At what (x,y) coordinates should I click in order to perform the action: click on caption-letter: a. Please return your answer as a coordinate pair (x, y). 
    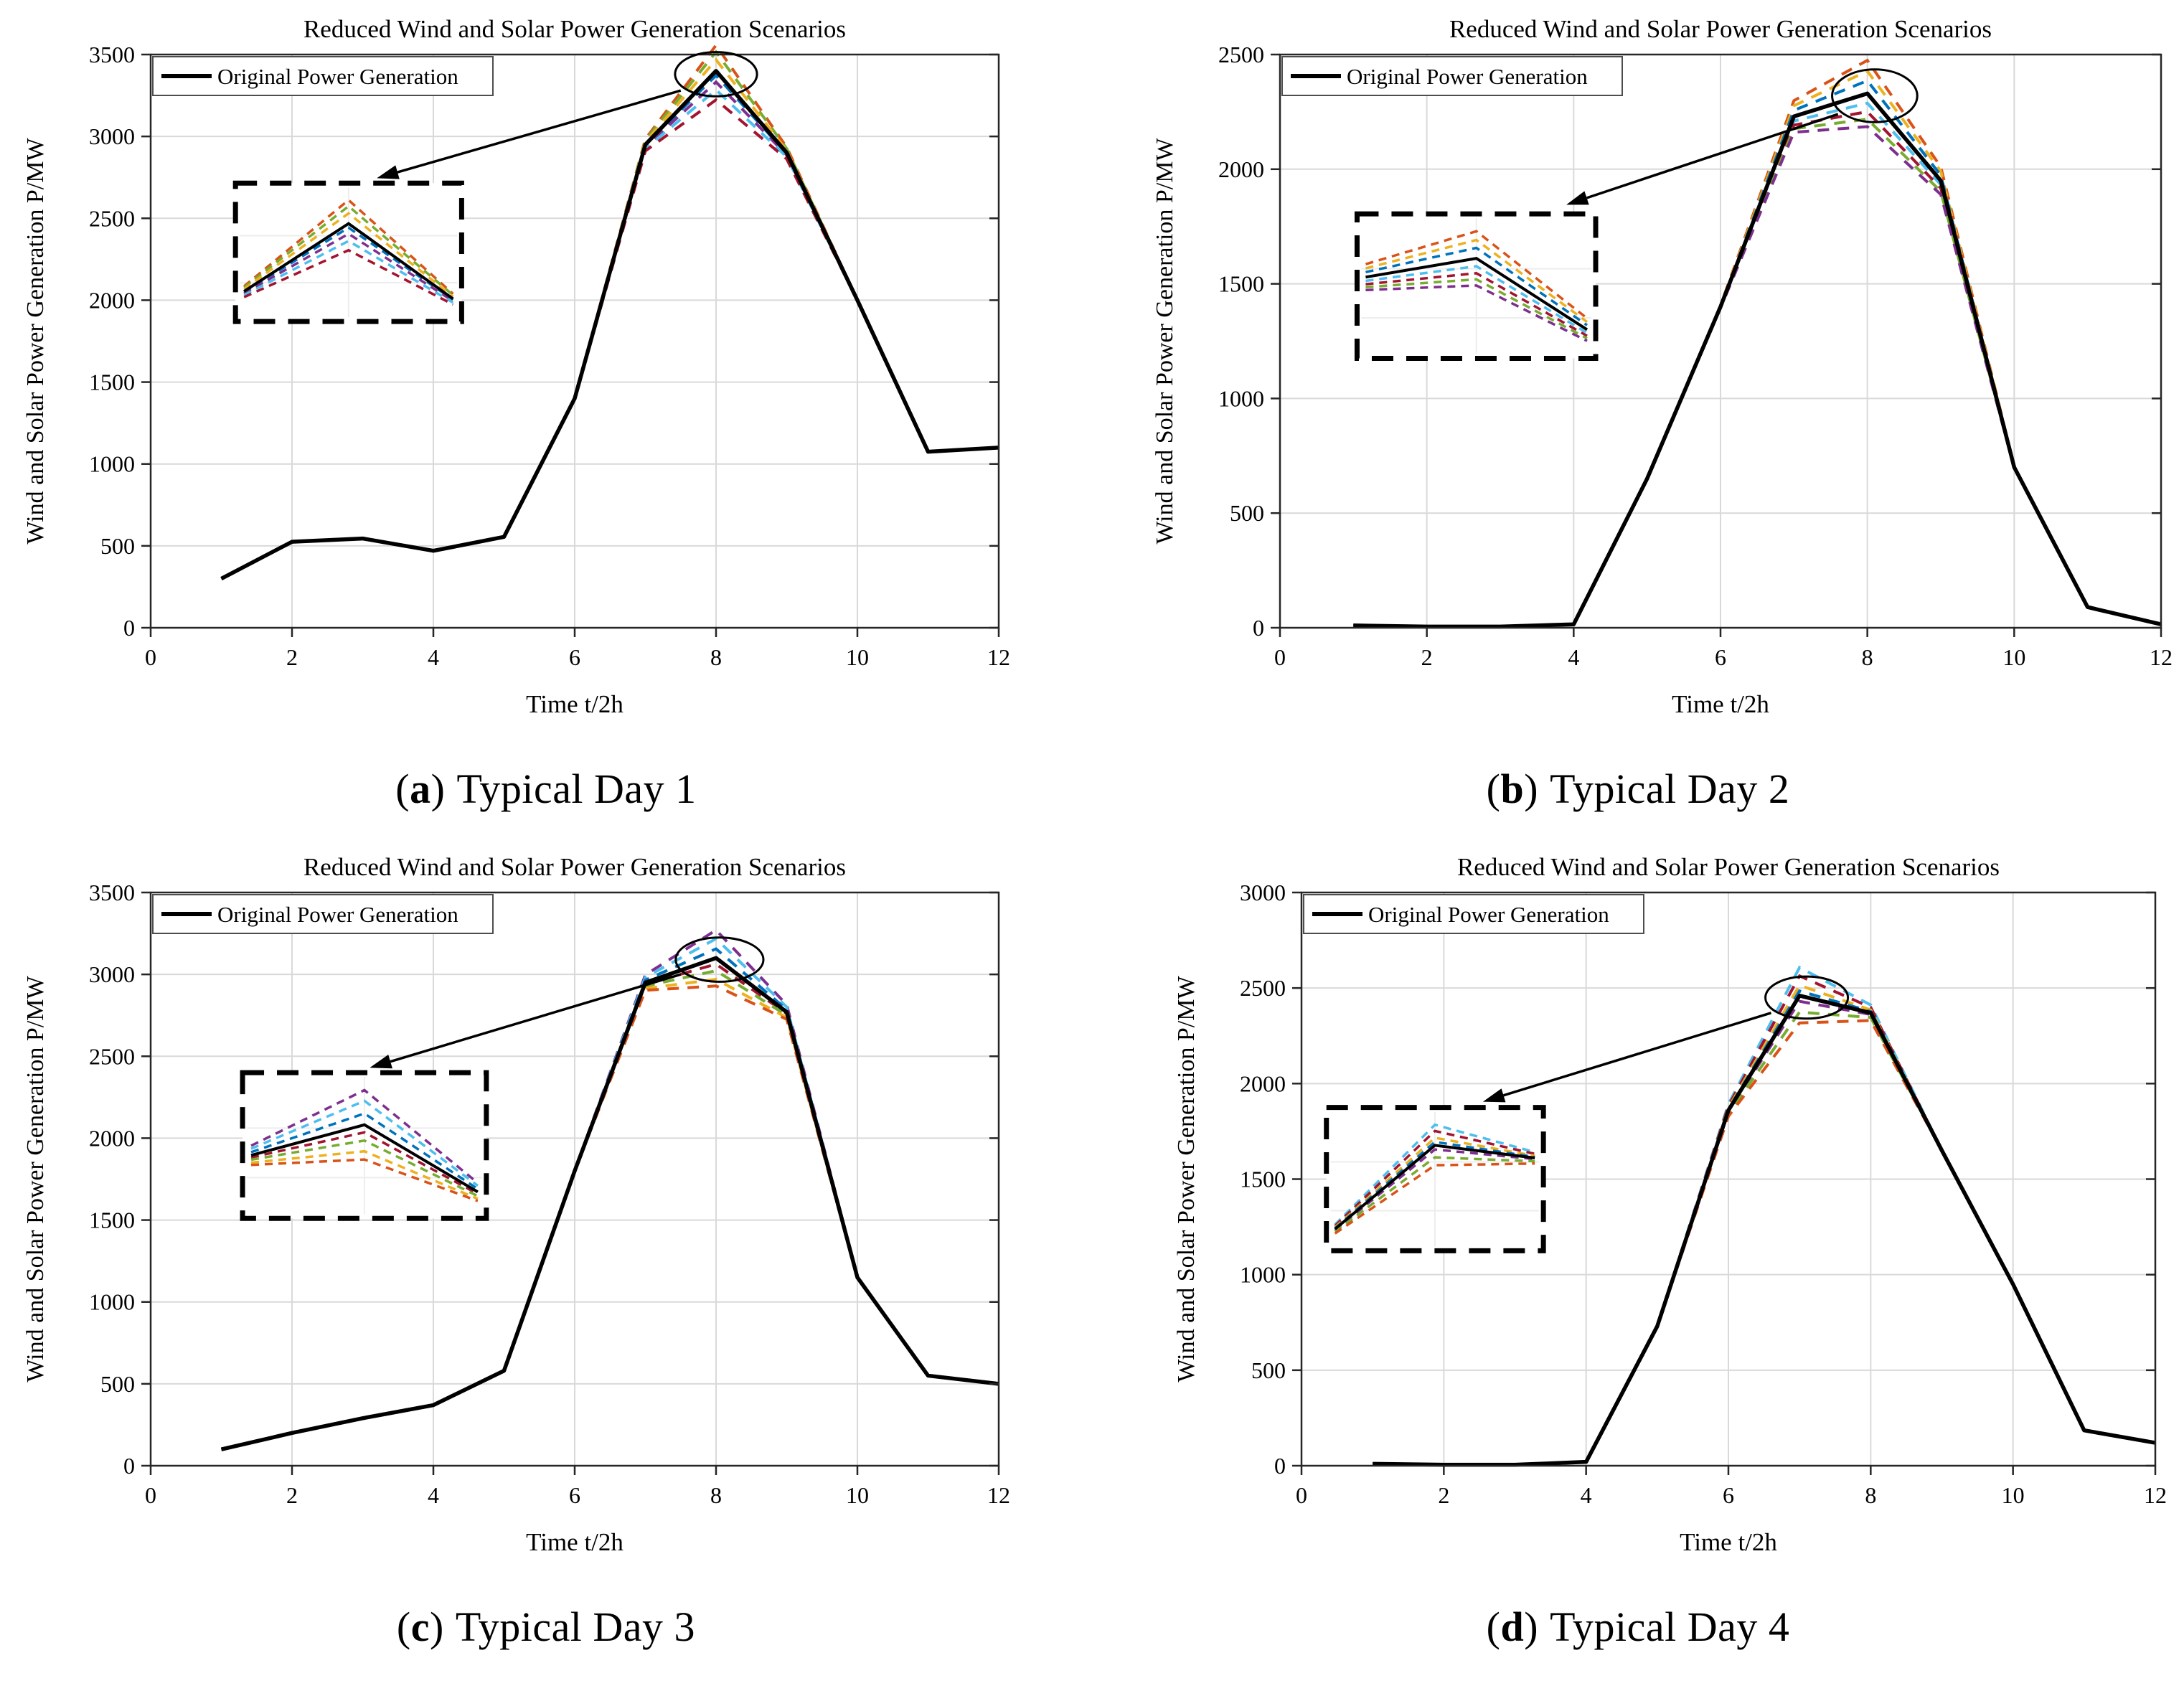
    Looking at the image, I should click on (420, 788).